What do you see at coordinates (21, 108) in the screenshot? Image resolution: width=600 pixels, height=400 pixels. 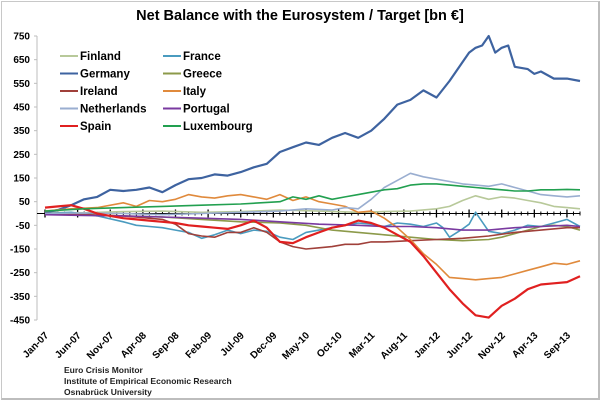 I see `y-tick-label: 450` at bounding box center [21, 108].